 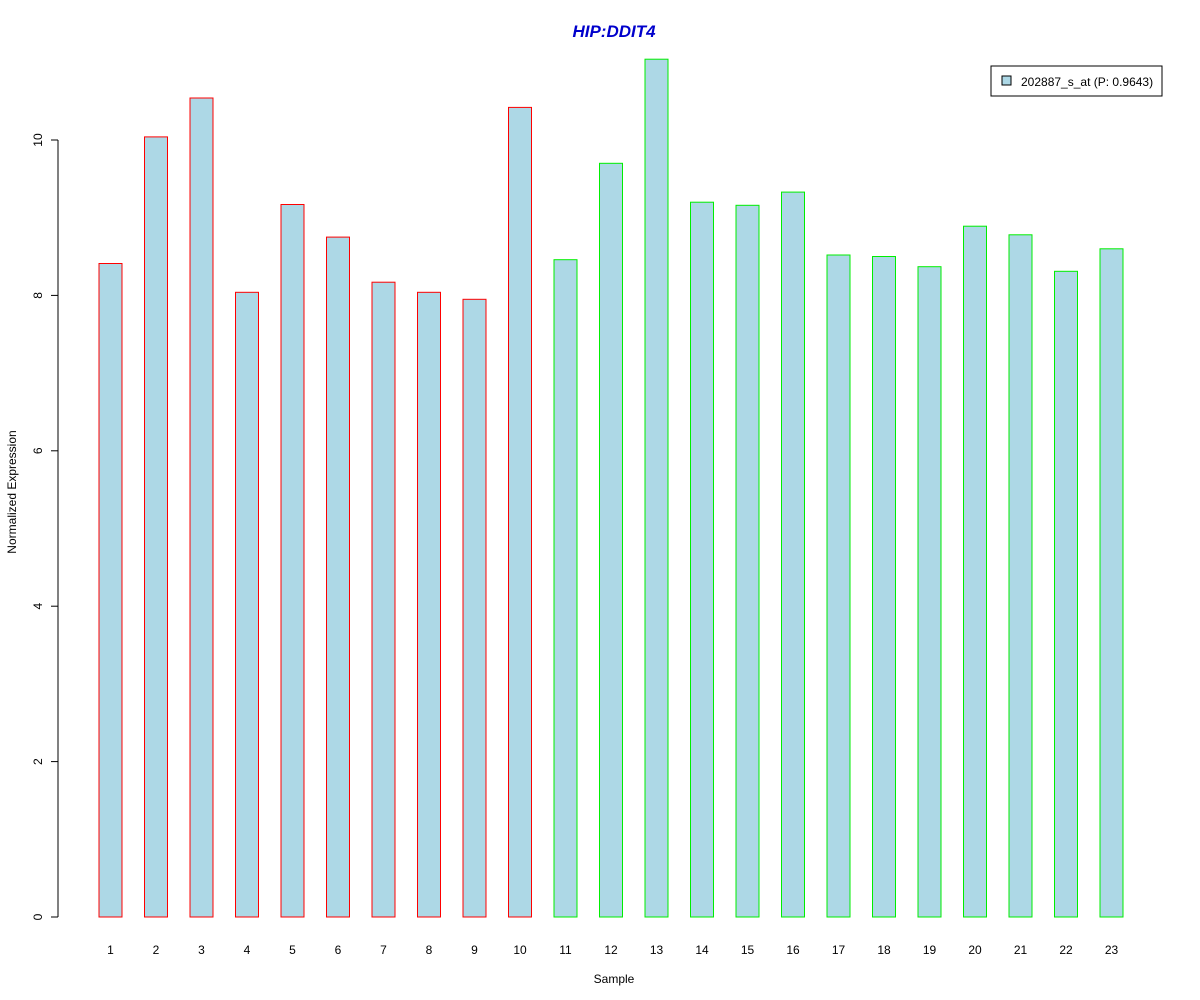 I want to click on x-tick-label: 19, so click(x=930, y=950).